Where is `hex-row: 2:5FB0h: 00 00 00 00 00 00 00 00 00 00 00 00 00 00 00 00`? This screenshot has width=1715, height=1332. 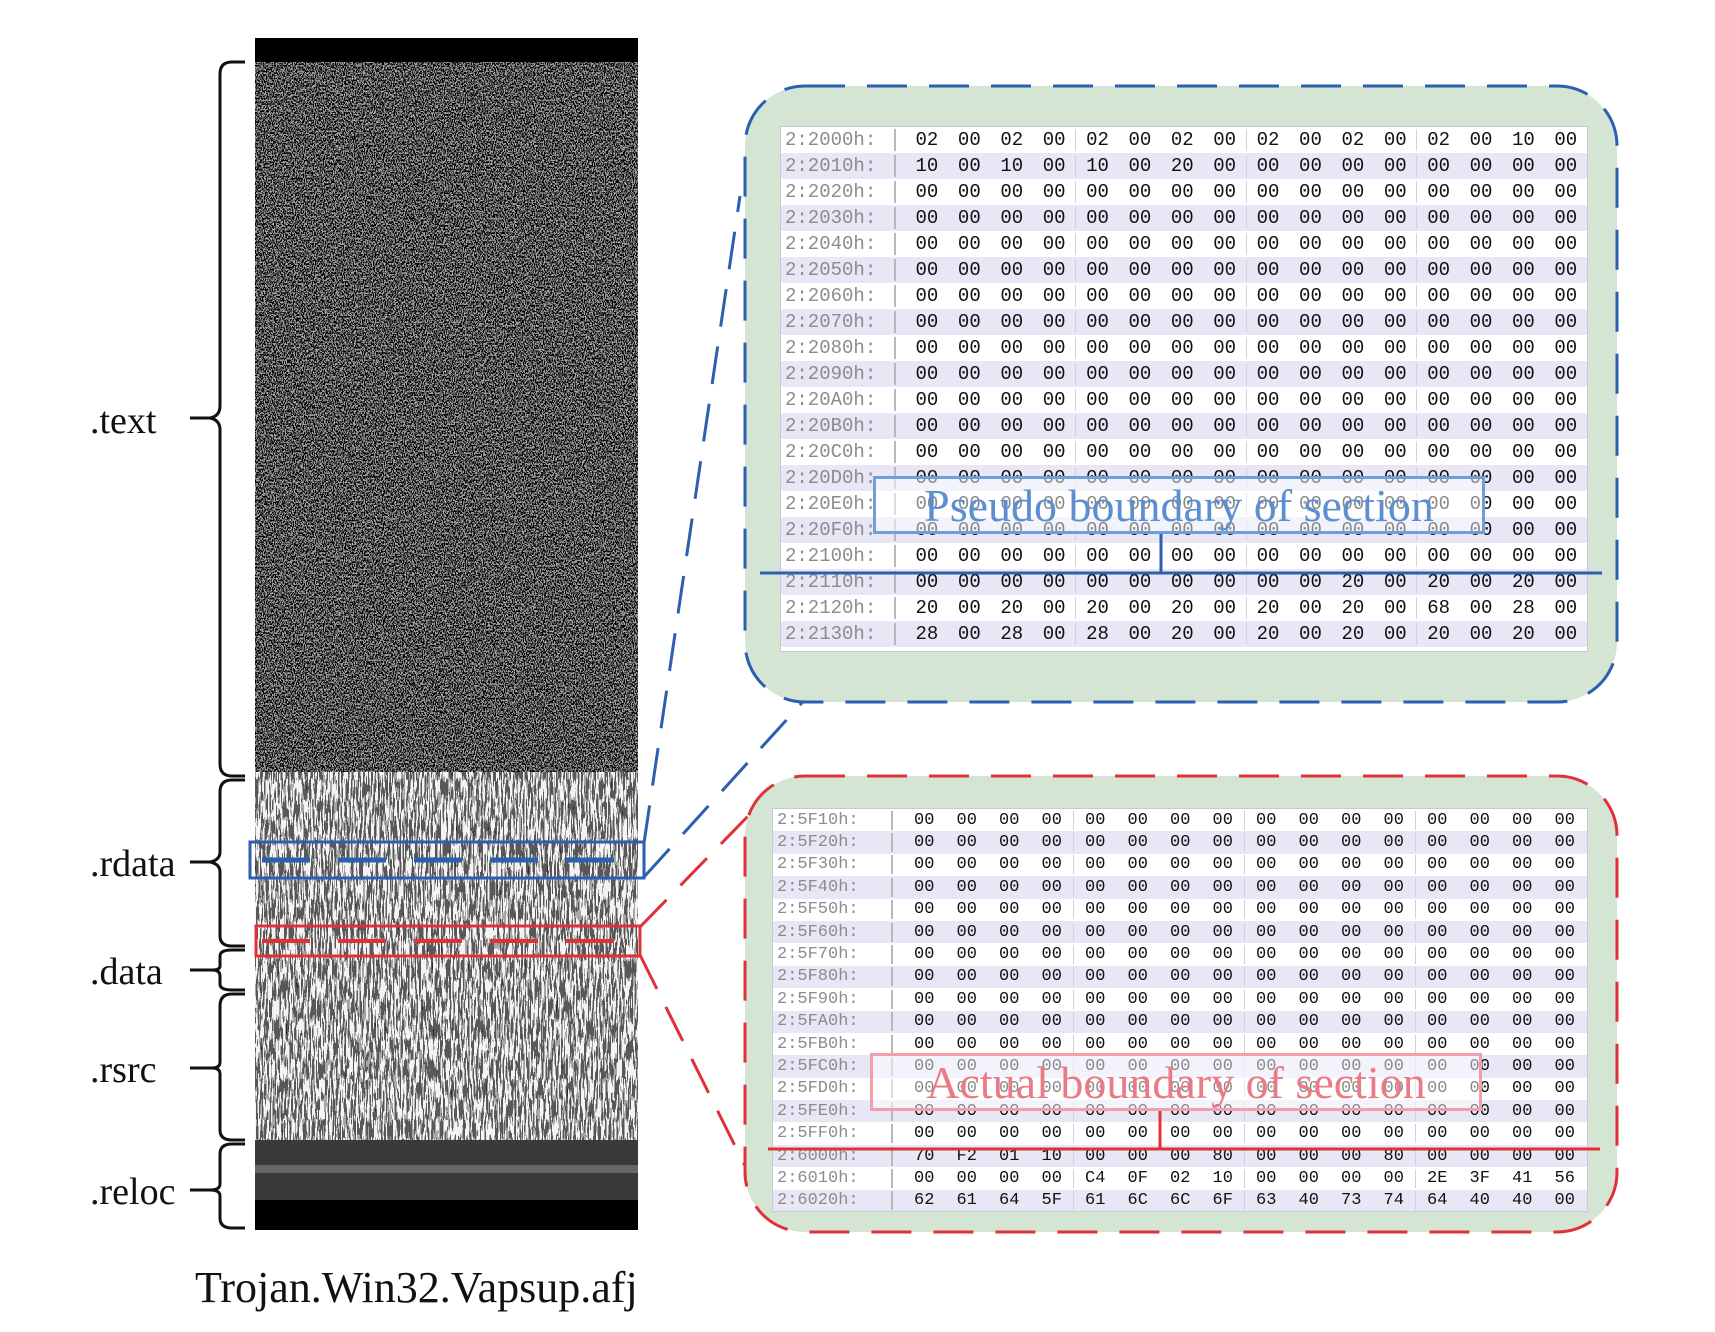 hex-row: 2:5FB0h: 00 00 00 00 00 00 00 00 00 00 00 00 00 00 00 00 is located at coordinates (1180, 1044).